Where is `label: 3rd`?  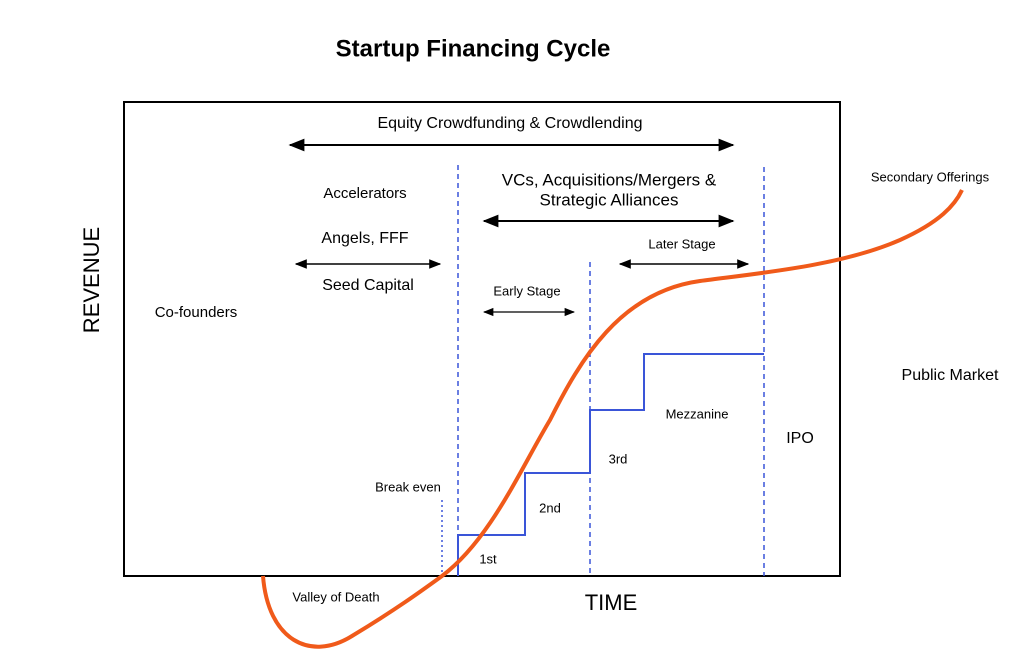 label: 3rd is located at coordinates (618, 458).